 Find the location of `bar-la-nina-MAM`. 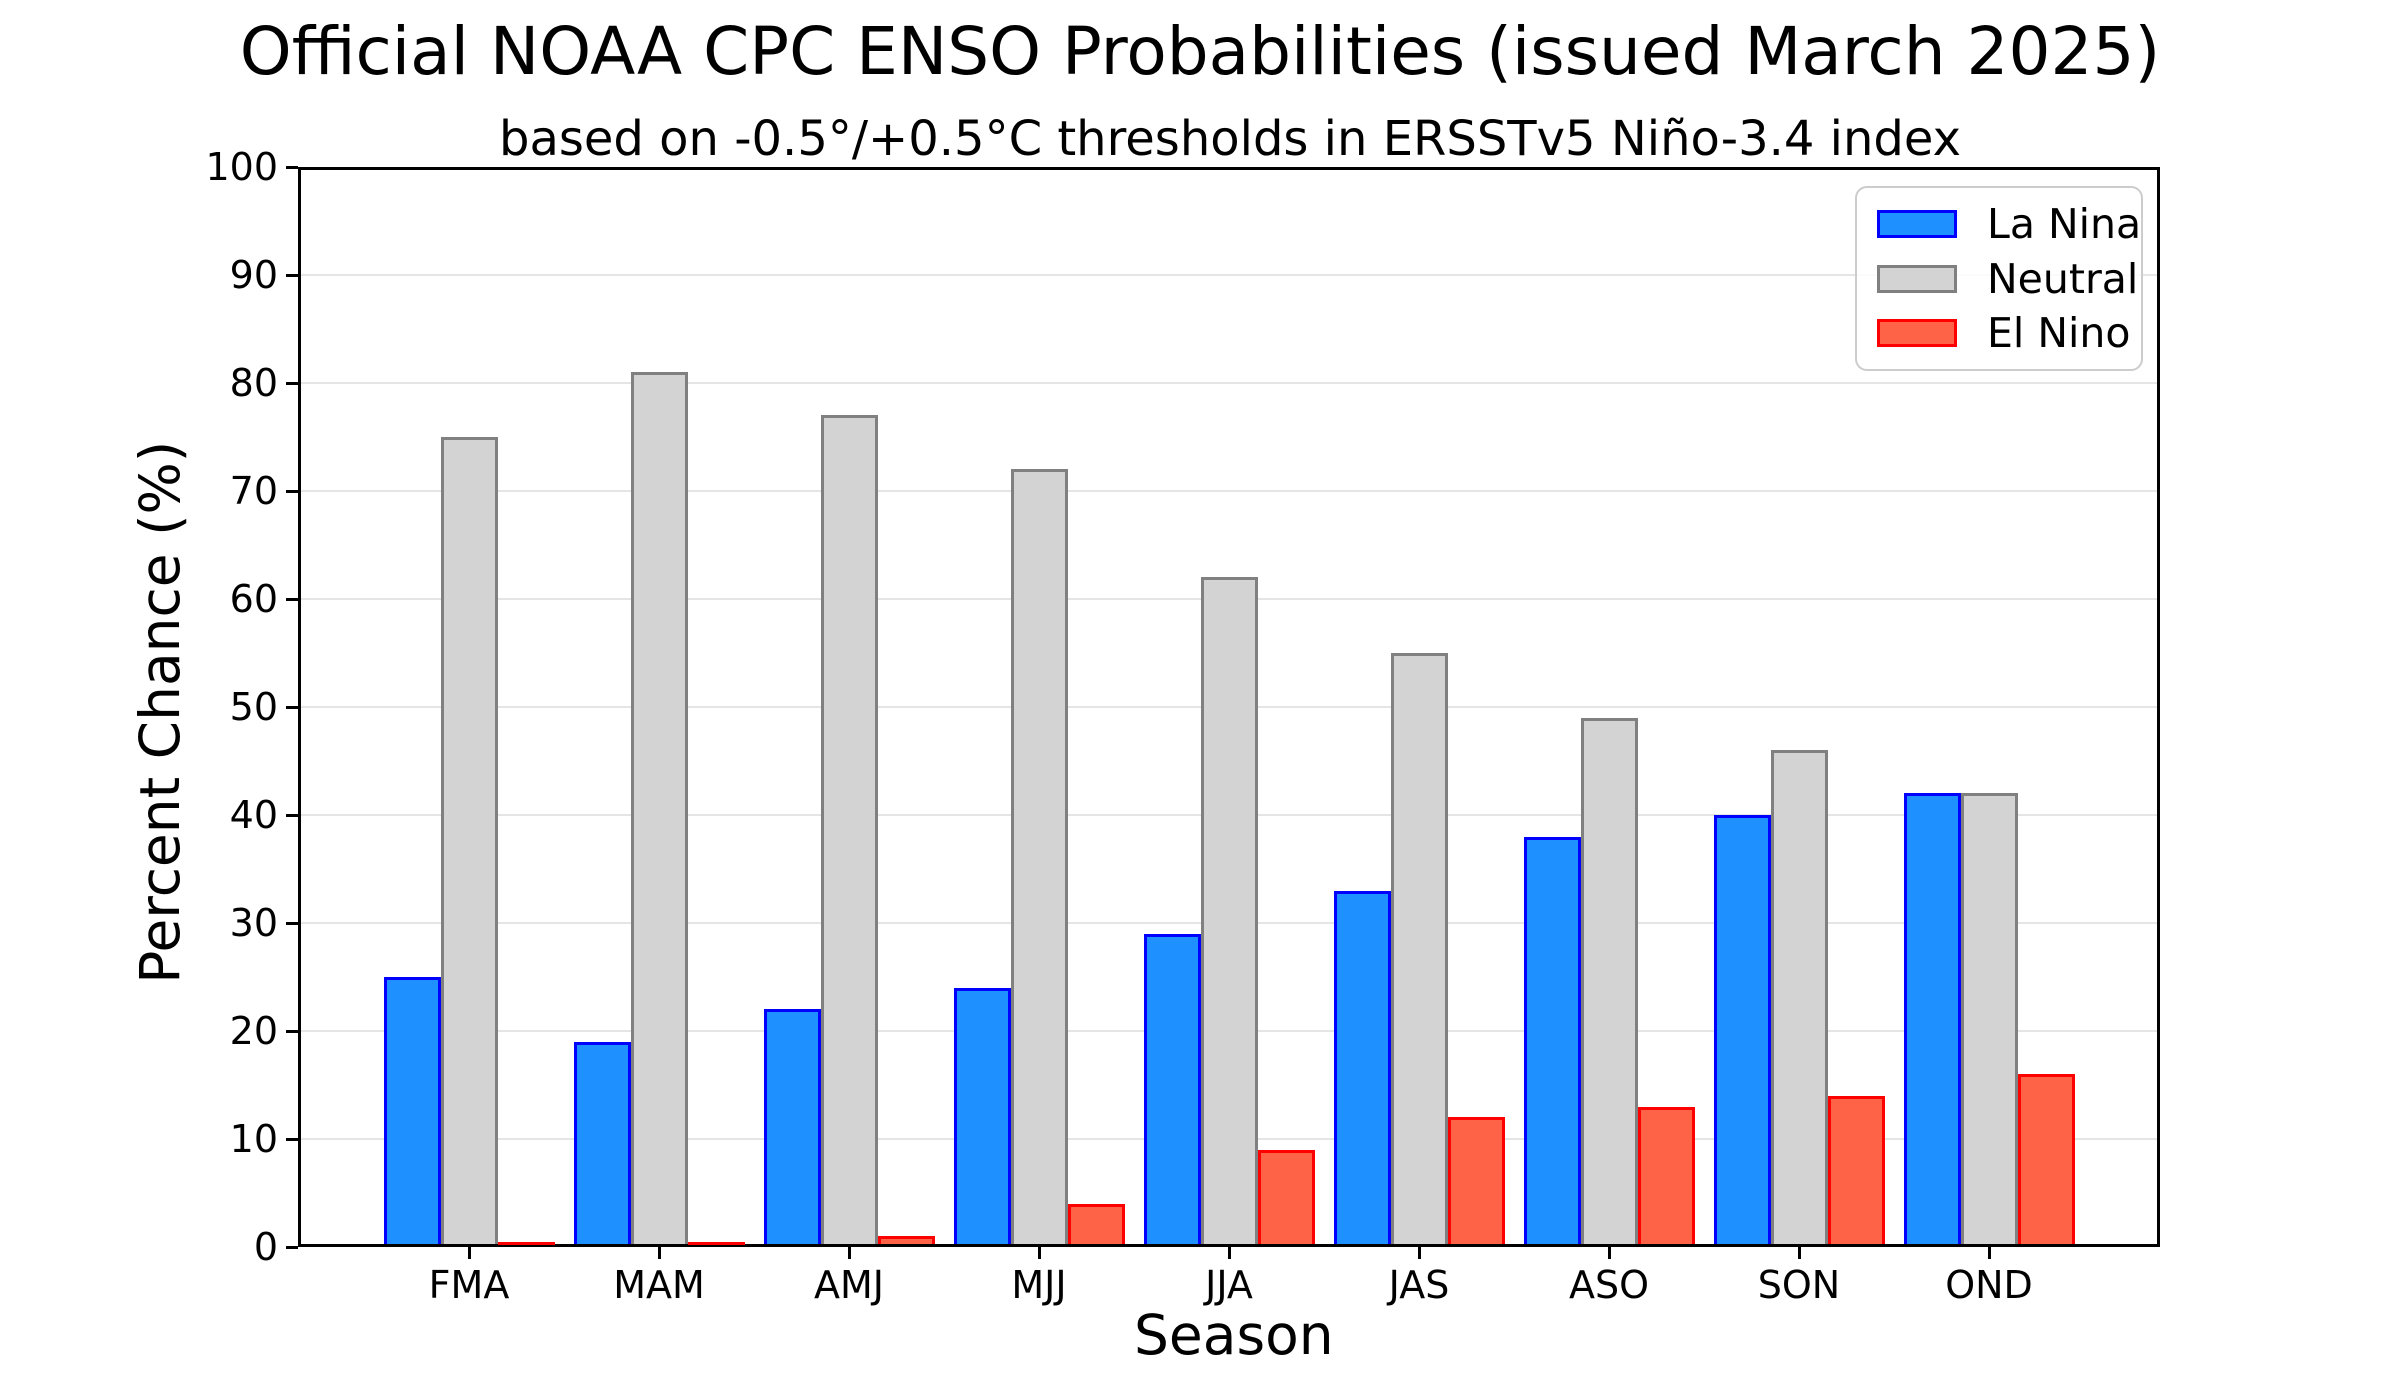

bar-la-nina-MAM is located at coordinates (602, 1144).